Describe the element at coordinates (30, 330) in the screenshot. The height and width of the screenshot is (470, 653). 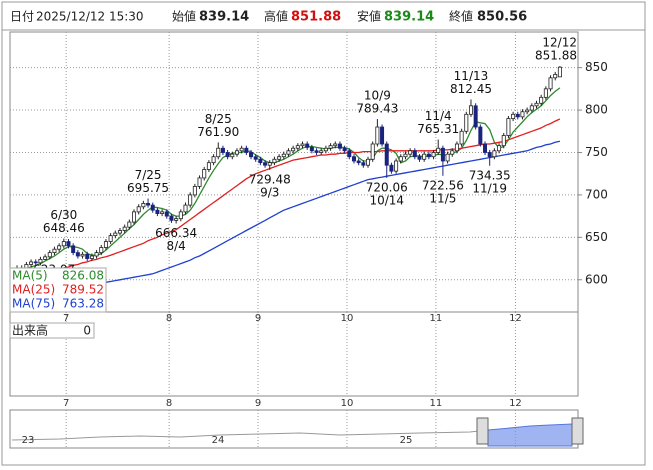
I see `volume-label: 出来高` at that location.